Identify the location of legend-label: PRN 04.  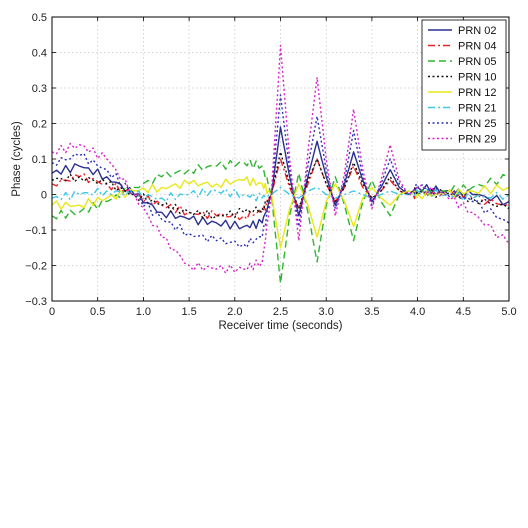
(477, 47).